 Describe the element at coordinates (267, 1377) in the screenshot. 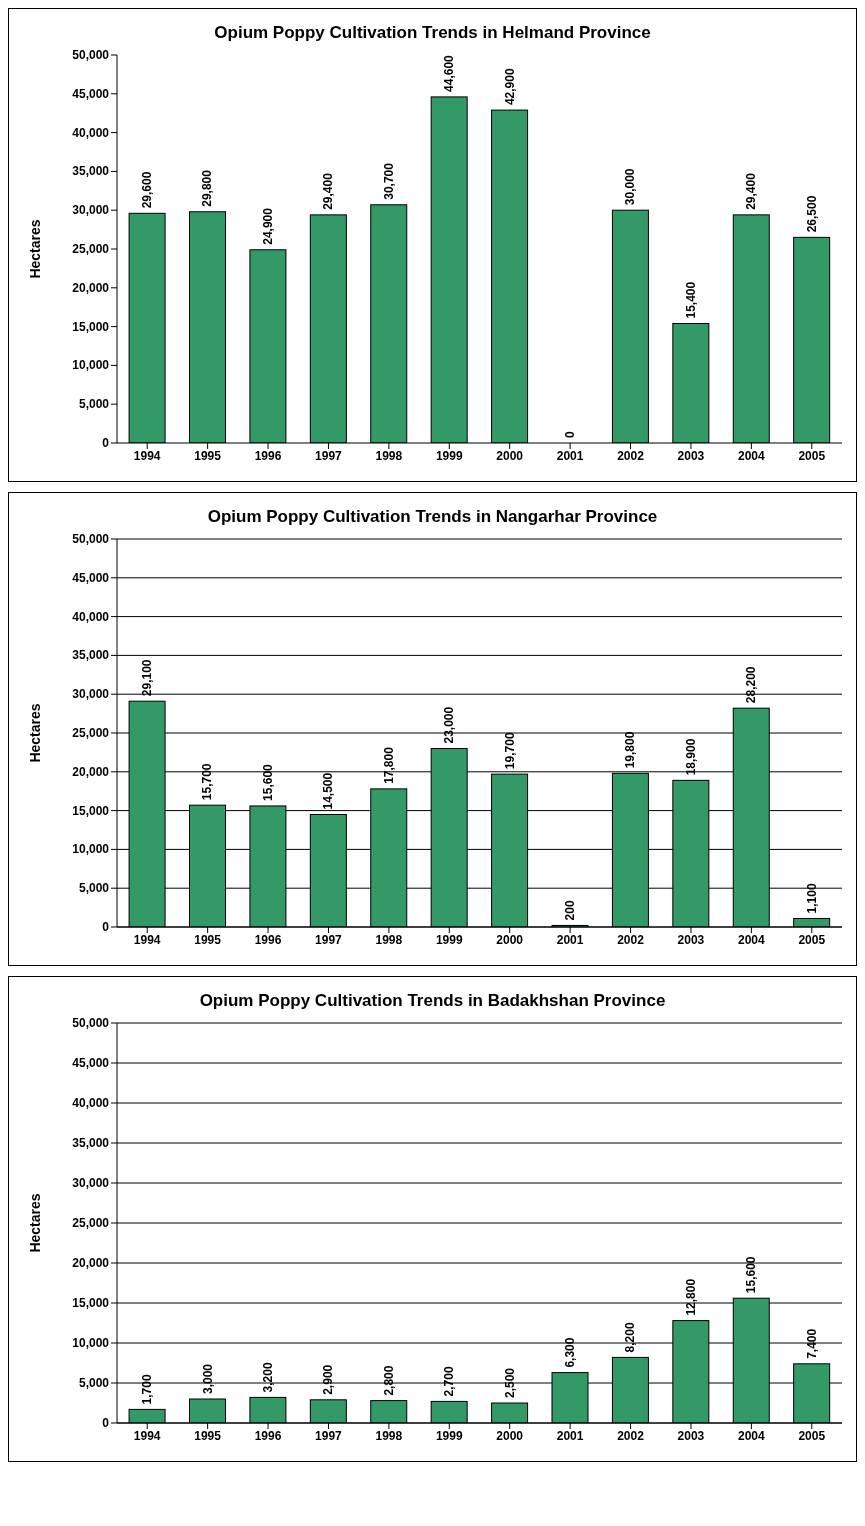

I see `data-label: 3,200` at that location.